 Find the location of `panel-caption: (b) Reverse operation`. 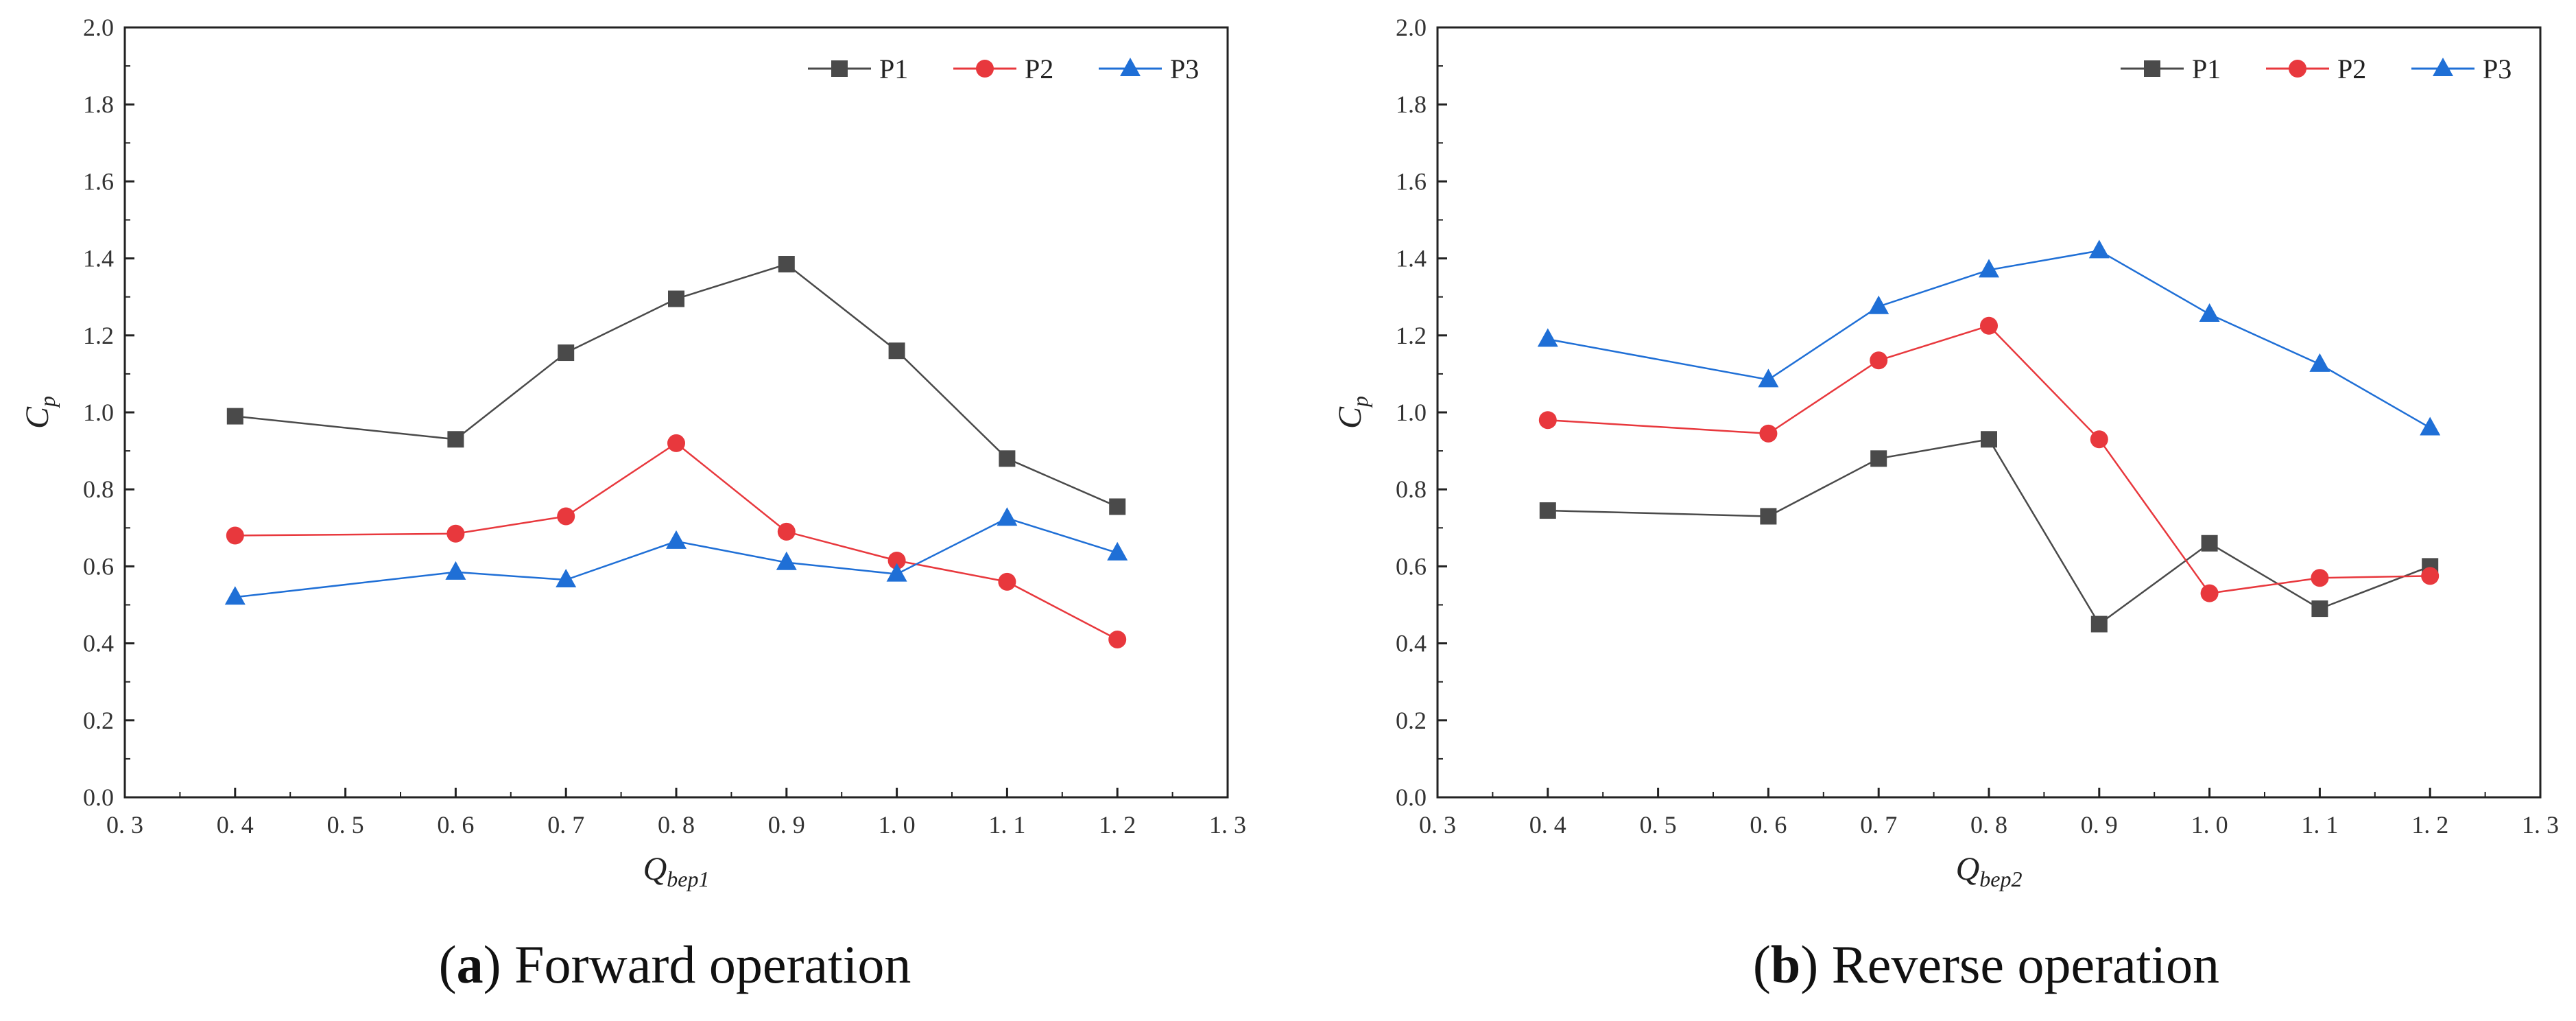

panel-caption: (b) Reverse operation is located at coordinates (1986, 964).